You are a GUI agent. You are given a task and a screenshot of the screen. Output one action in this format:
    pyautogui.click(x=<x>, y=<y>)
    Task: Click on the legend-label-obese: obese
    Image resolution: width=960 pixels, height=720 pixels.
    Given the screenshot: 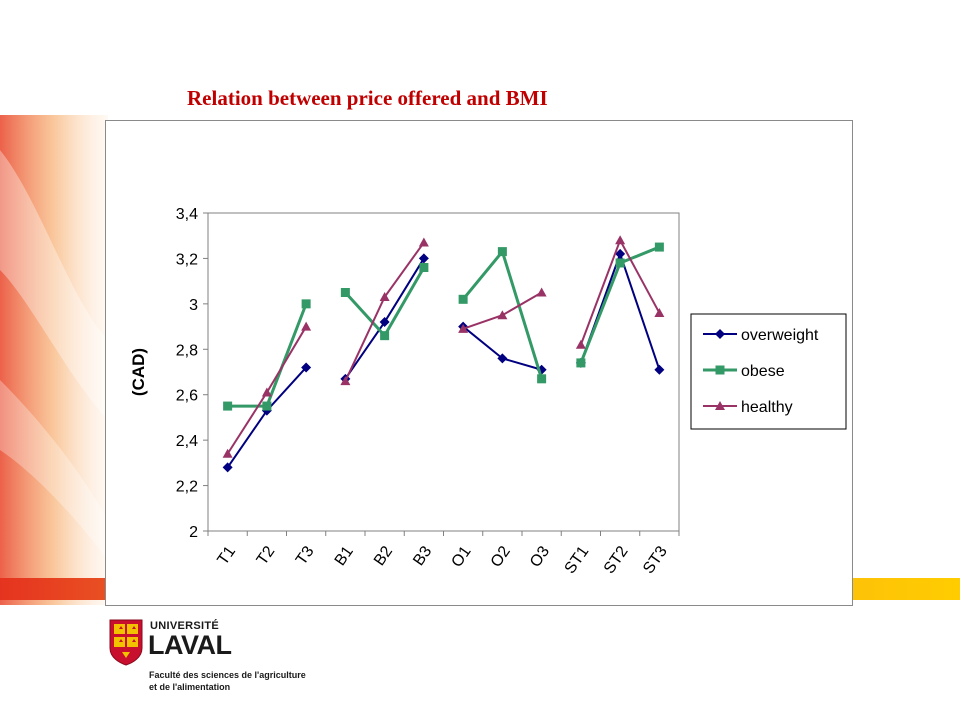 What is the action you would take?
    pyautogui.click(x=763, y=371)
    